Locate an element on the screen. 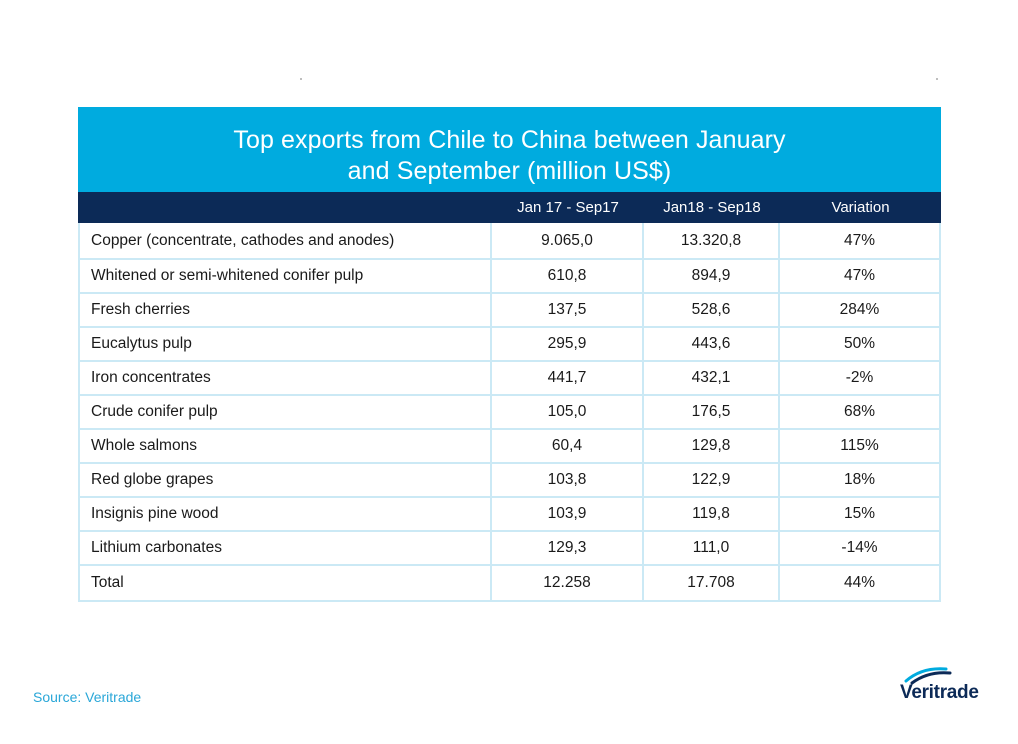 The width and height of the screenshot is (1018, 744). cell-jan18-sep18: 13.320,8 is located at coordinates (712, 240).